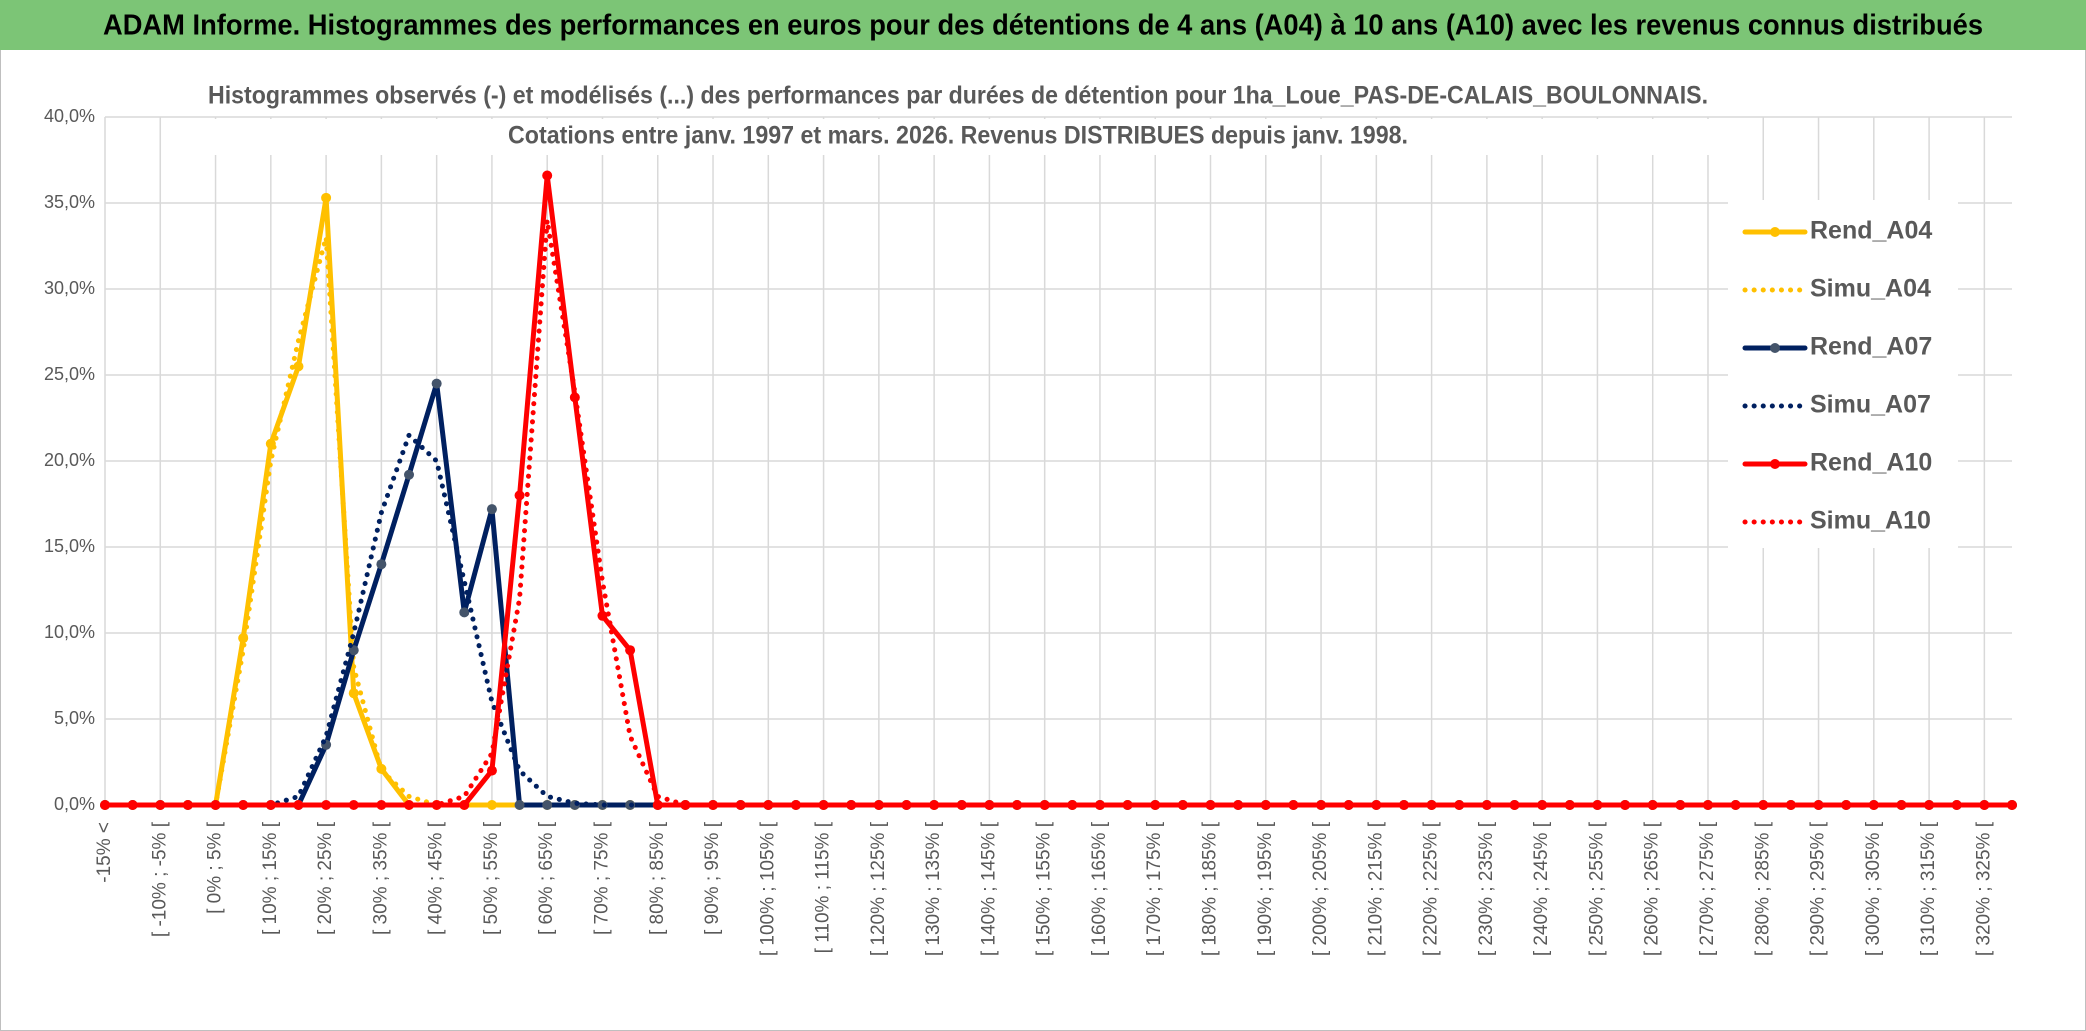  What do you see at coordinates (1375, 888) in the screenshot?
I see `x-tick-label: [ 210% ; 215% [` at bounding box center [1375, 888].